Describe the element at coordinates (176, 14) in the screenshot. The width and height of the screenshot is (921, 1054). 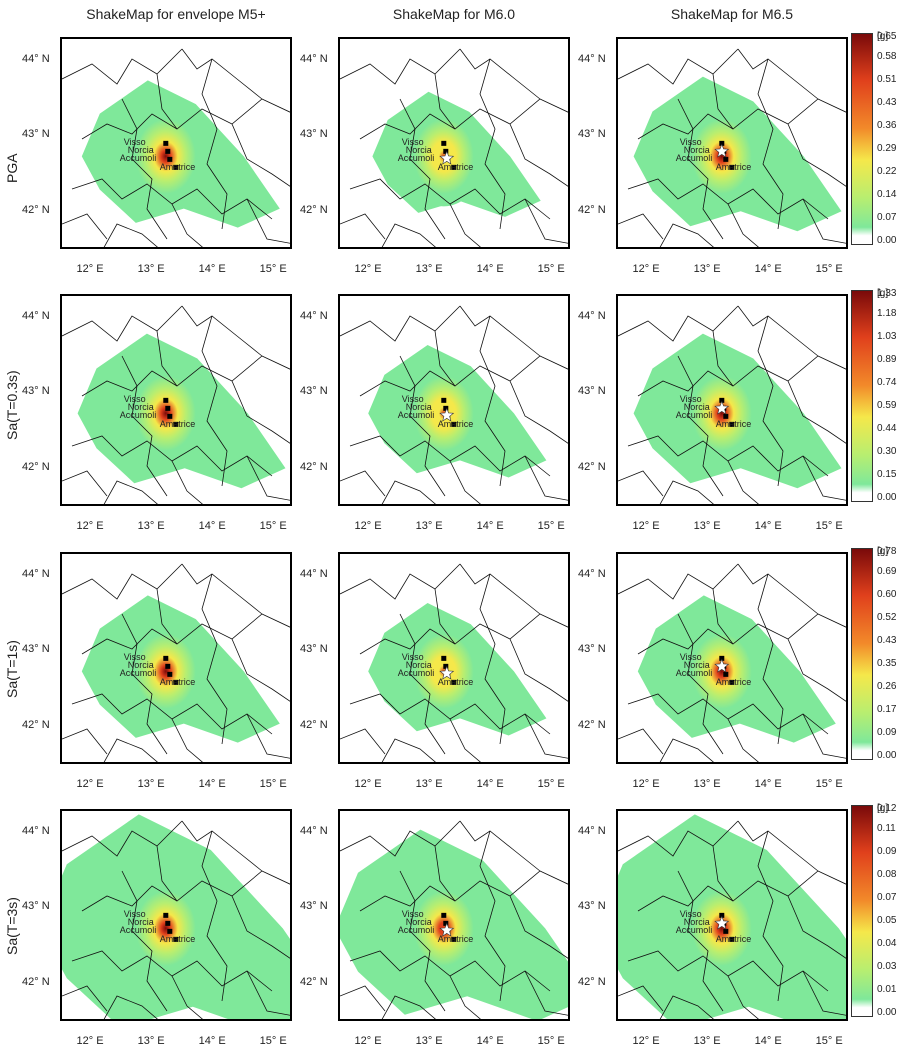
I see `column-title: ShakeMap for envelope M5+` at that location.